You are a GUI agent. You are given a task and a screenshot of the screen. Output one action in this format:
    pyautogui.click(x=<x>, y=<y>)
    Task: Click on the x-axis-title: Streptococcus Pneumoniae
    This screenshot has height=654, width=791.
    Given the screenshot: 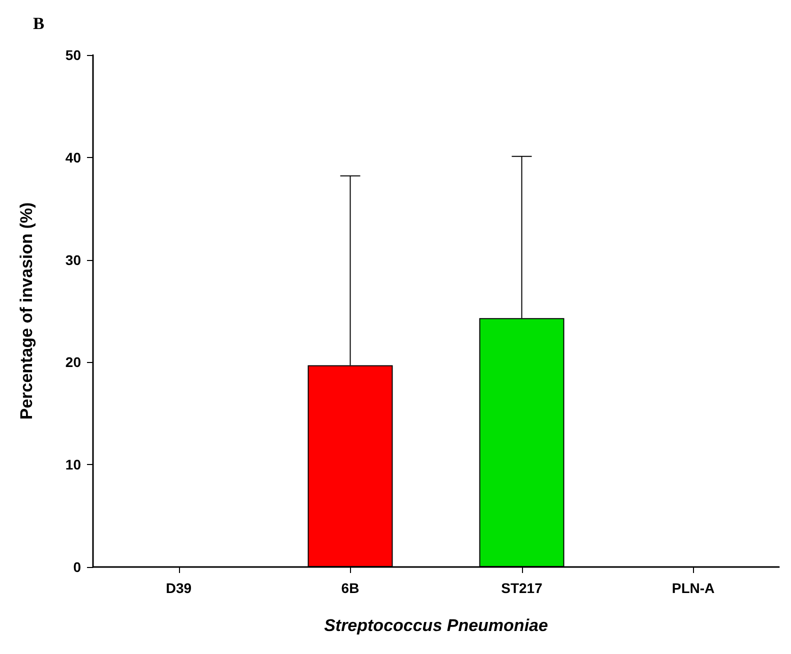 What is the action you would take?
    pyautogui.click(x=436, y=625)
    